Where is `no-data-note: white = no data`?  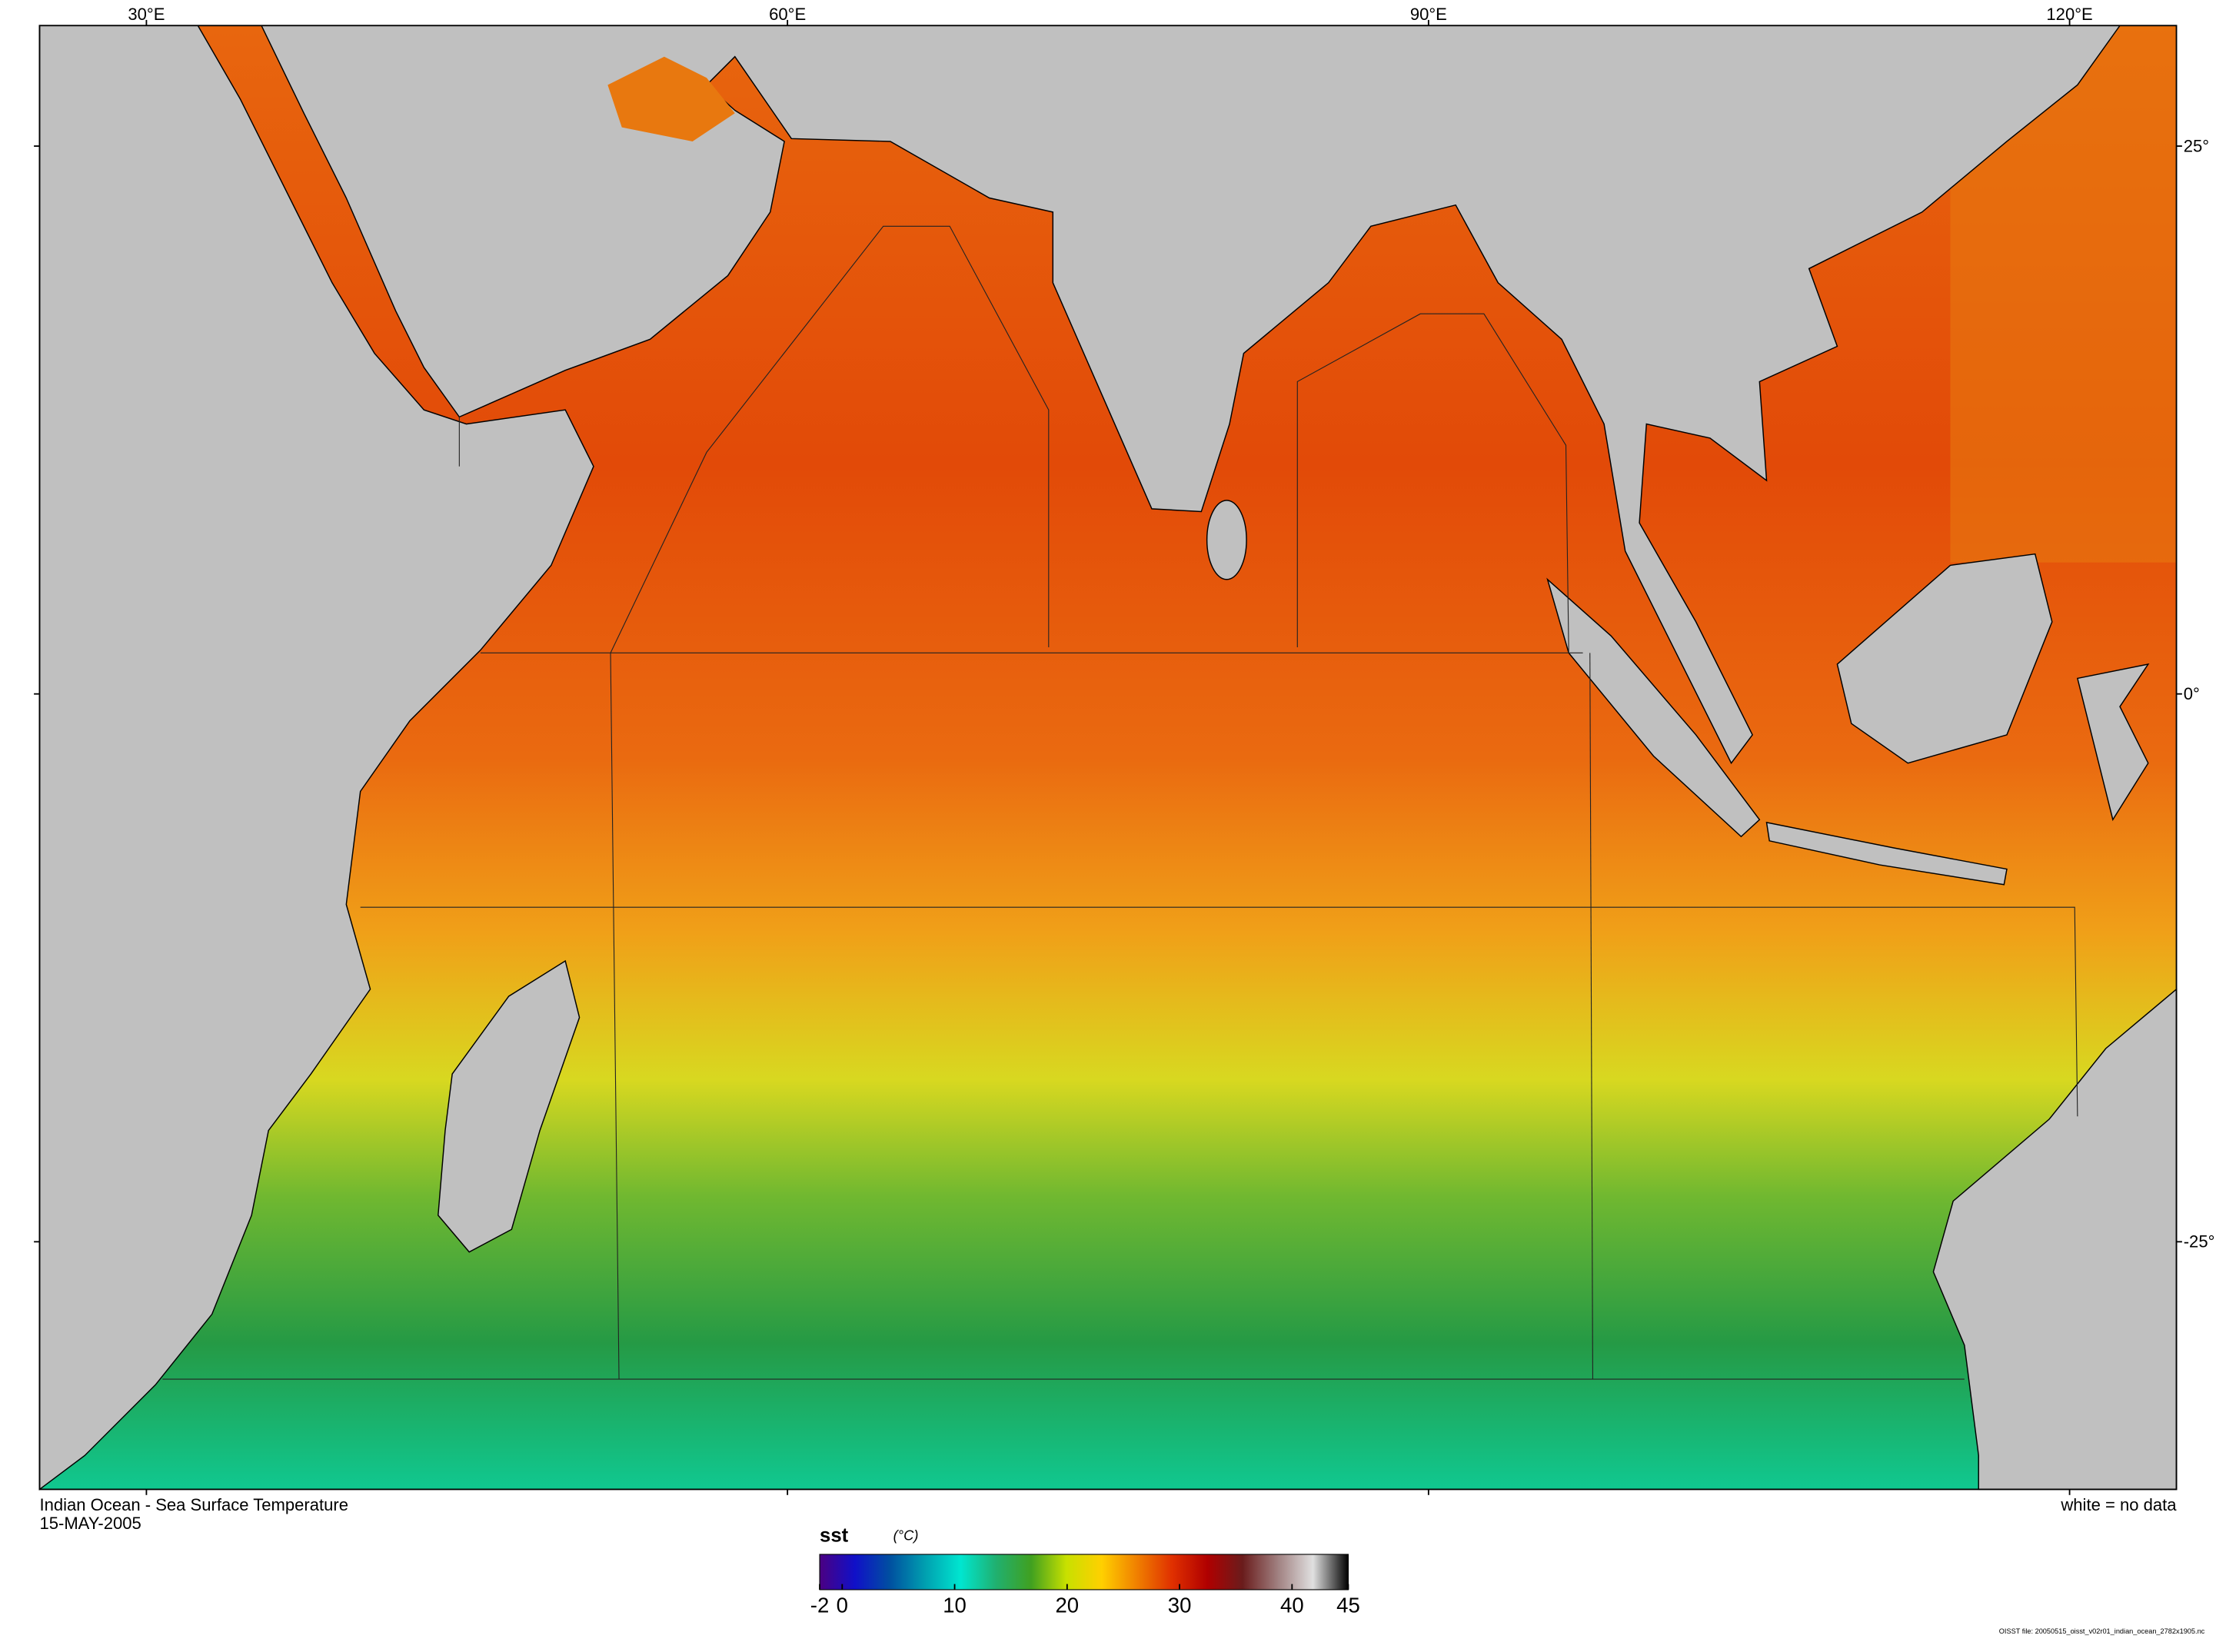 no-data-note: white = no data is located at coordinates (2118, 1505).